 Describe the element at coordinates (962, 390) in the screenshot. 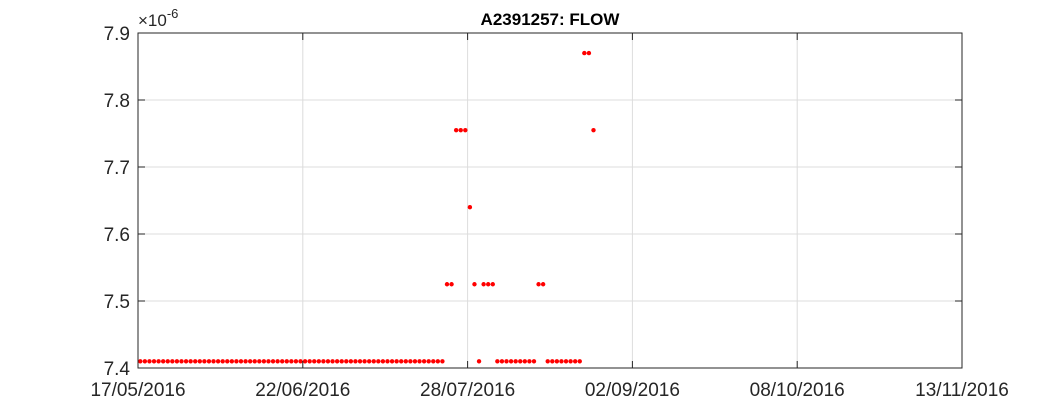

I see `x-tick-label: 13/11/2016` at that location.